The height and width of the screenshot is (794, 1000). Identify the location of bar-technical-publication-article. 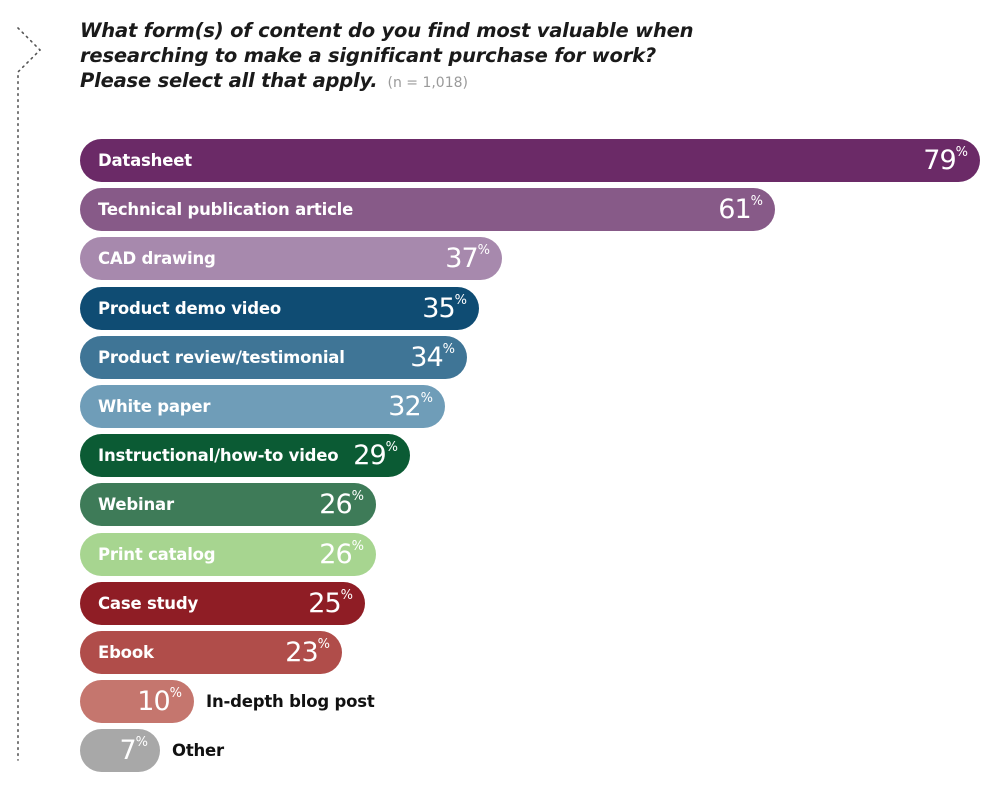
(427, 209).